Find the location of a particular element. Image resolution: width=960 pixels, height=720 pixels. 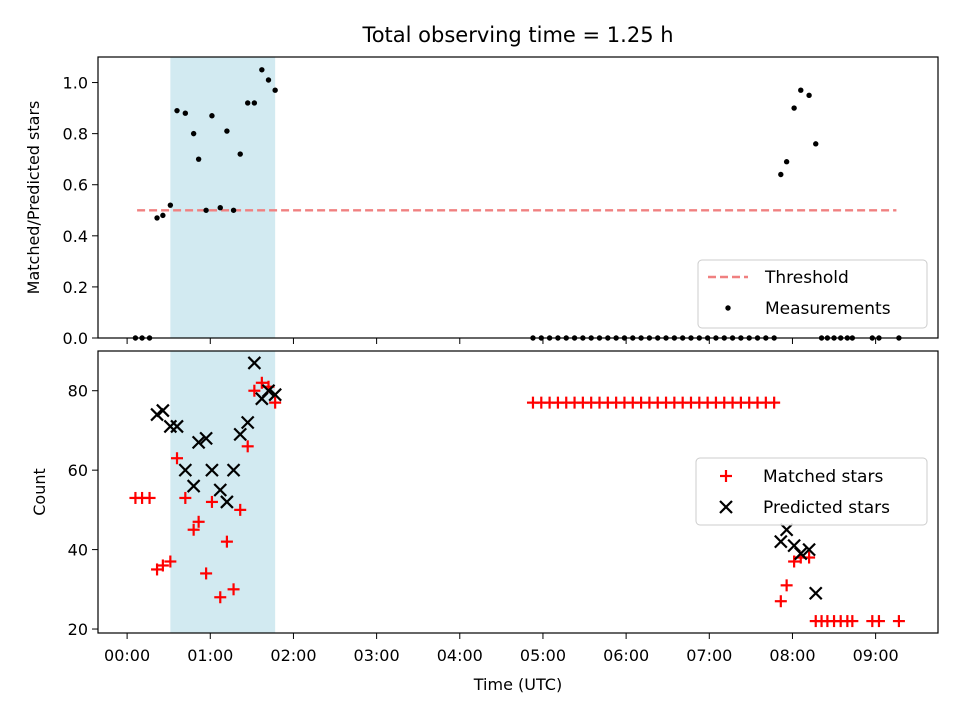

legend-matched-label: Matched stars is located at coordinates (823, 477).